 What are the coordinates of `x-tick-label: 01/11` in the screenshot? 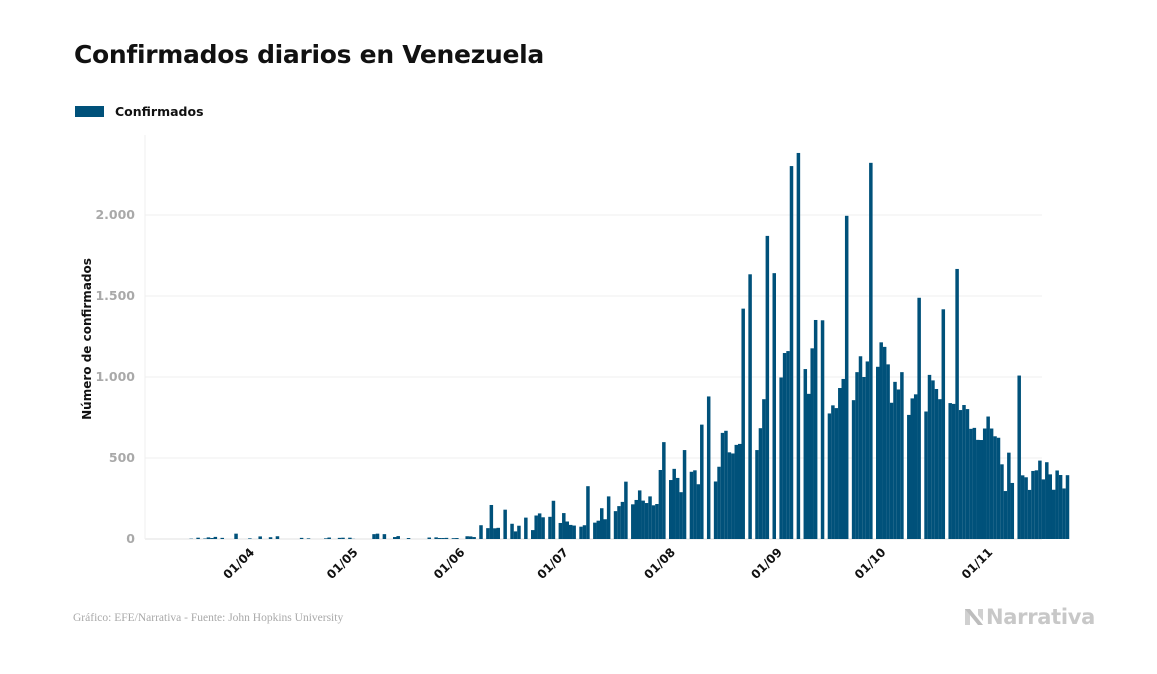 It's located at (977, 563).